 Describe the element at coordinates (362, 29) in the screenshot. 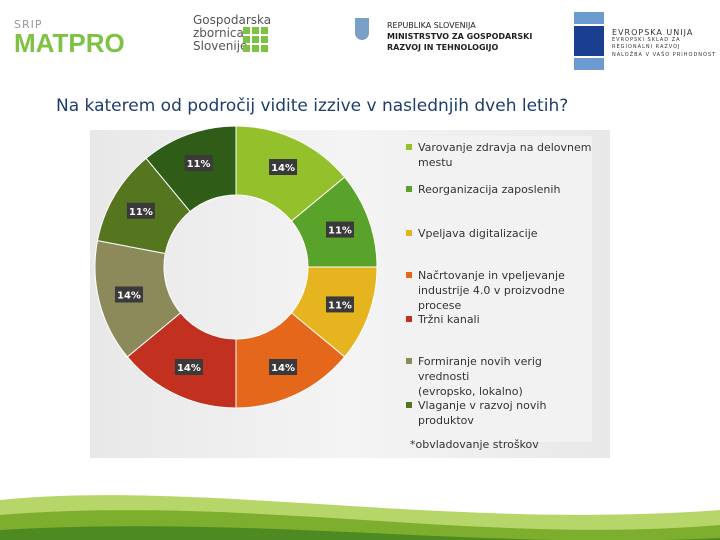

I see `coat-of-arms-icon` at that location.